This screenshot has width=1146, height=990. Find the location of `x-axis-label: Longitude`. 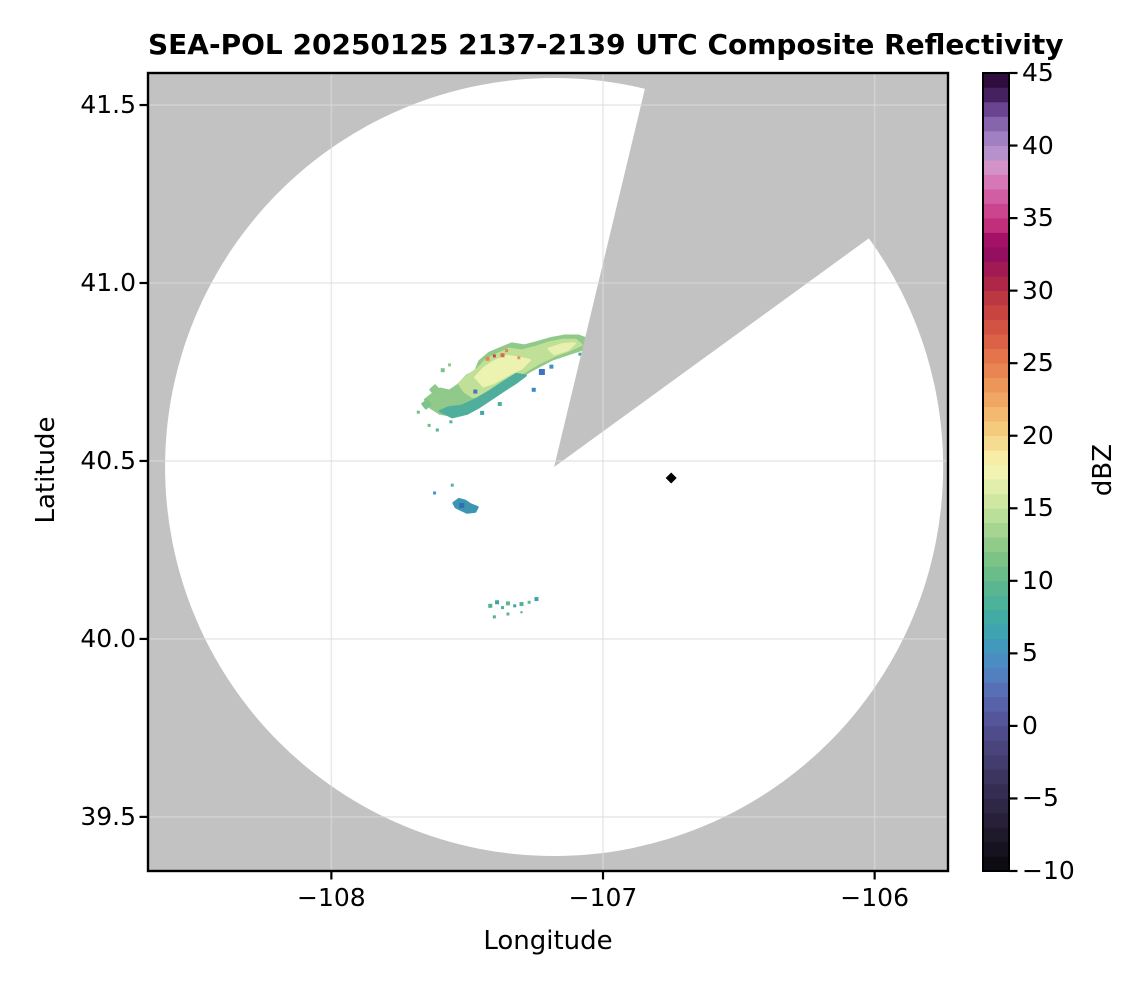

x-axis-label: Longitude is located at coordinates (548, 941).